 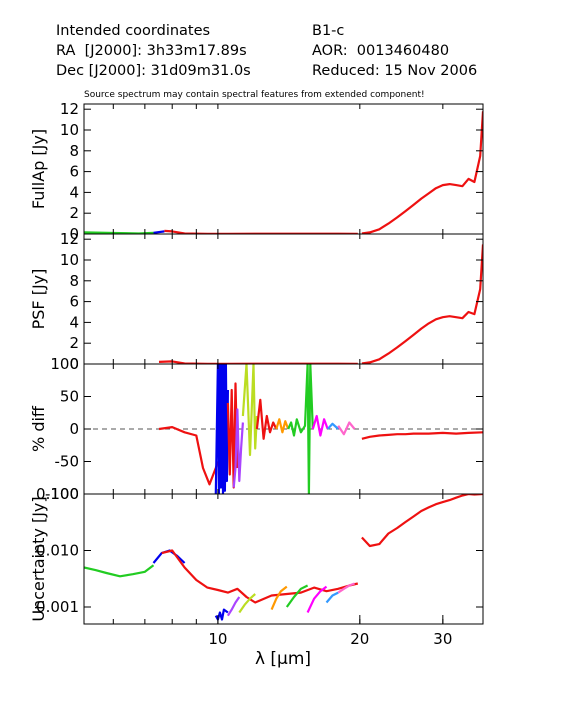 I want to click on header-aor: AOR: 0013460480, so click(x=381, y=51).